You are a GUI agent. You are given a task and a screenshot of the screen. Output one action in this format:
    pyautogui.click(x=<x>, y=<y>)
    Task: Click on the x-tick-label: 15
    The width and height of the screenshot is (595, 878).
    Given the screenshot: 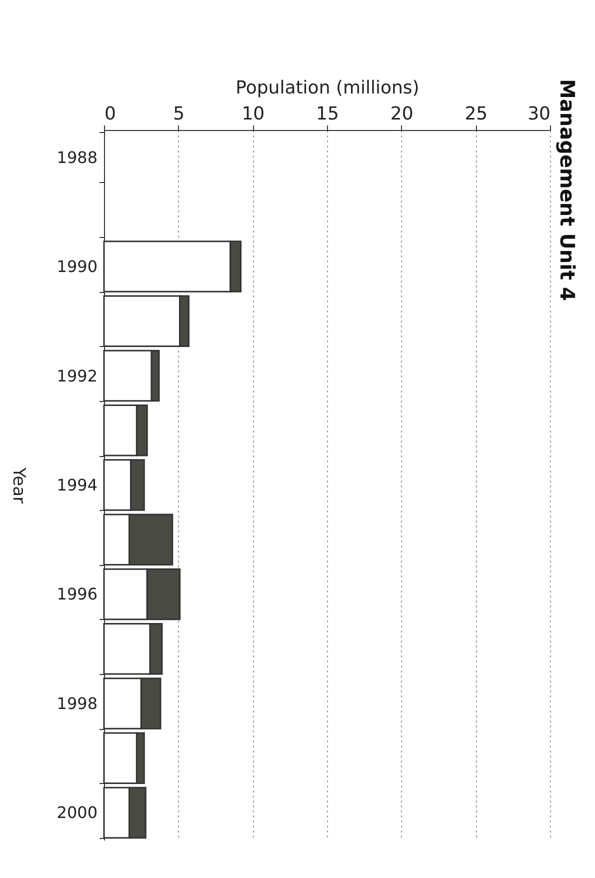 What is the action you would take?
    pyautogui.click(x=327, y=114)
    